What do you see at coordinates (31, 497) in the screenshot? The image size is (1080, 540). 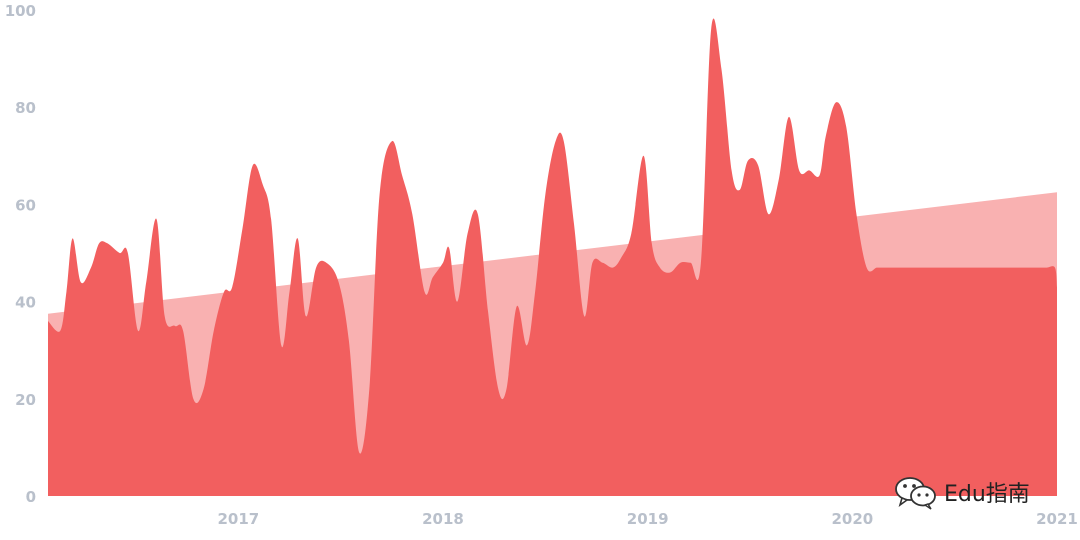 I see `y-tick-label: 0` at bounding box center [31, 497].